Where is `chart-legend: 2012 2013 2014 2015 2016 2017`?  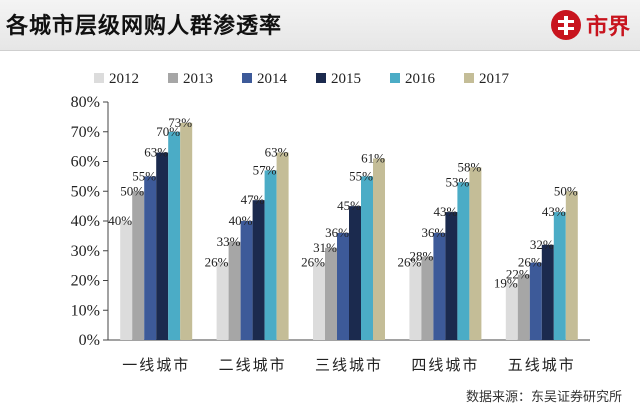
chart-legend: 2012 2013 2014 2015 2016 2017 is located at coordinates (302, 79).